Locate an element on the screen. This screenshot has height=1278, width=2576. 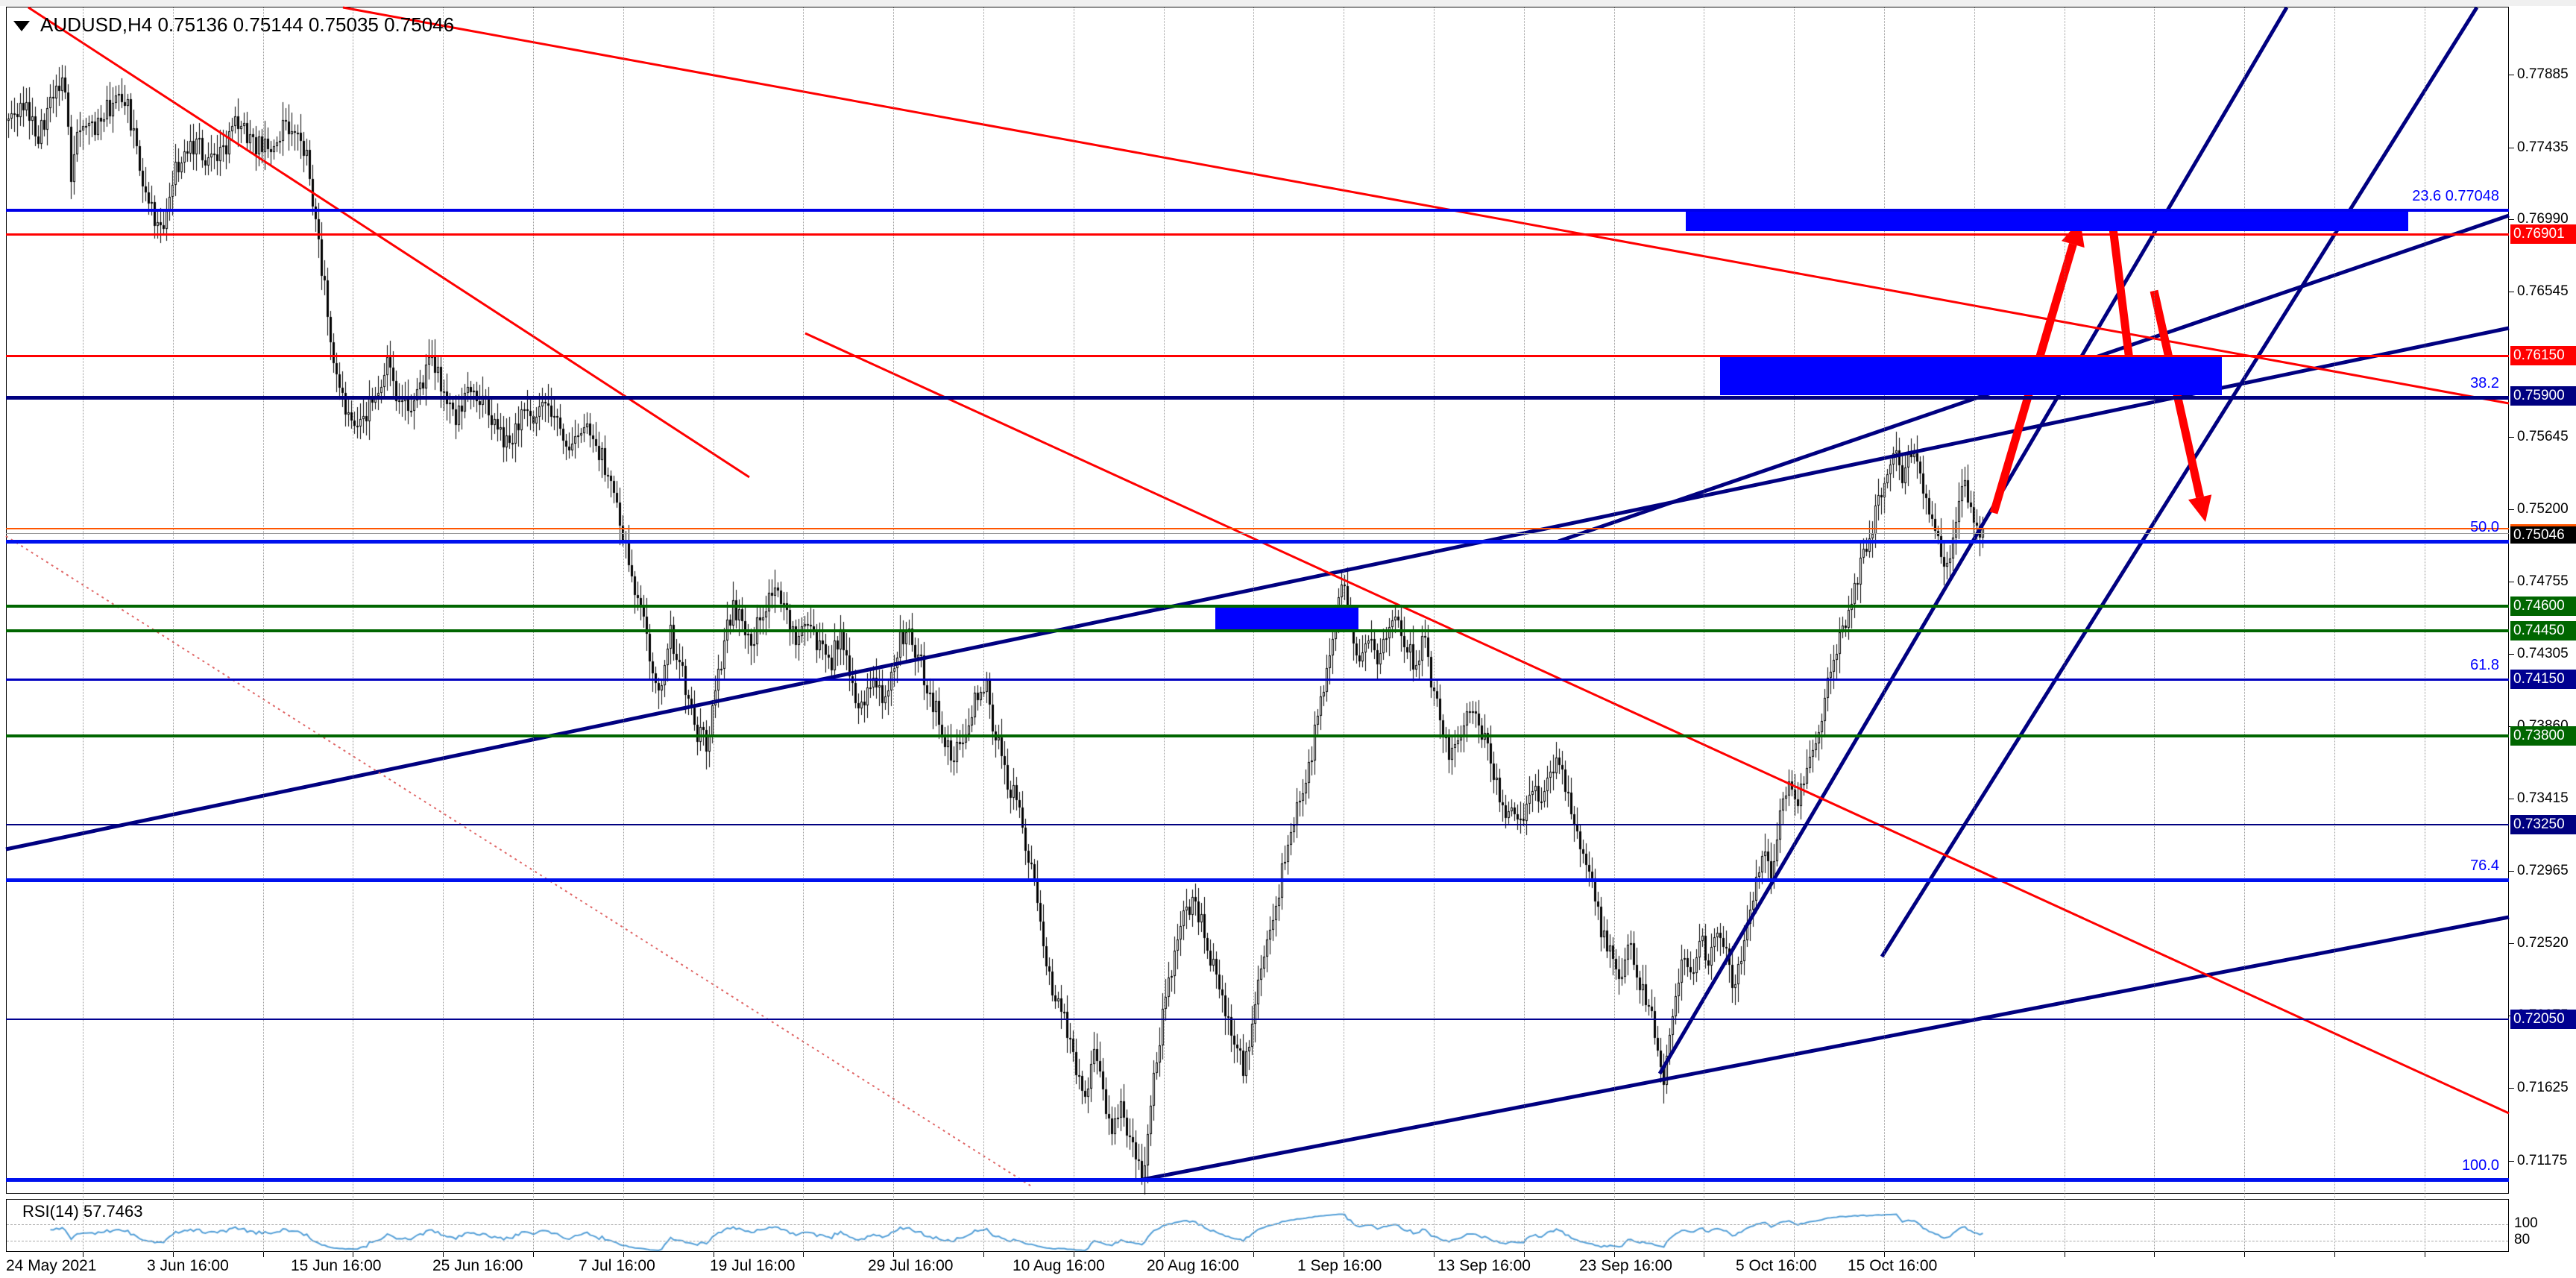
horizontal-line-0.7205 is located at coordinates (1257, 1019).